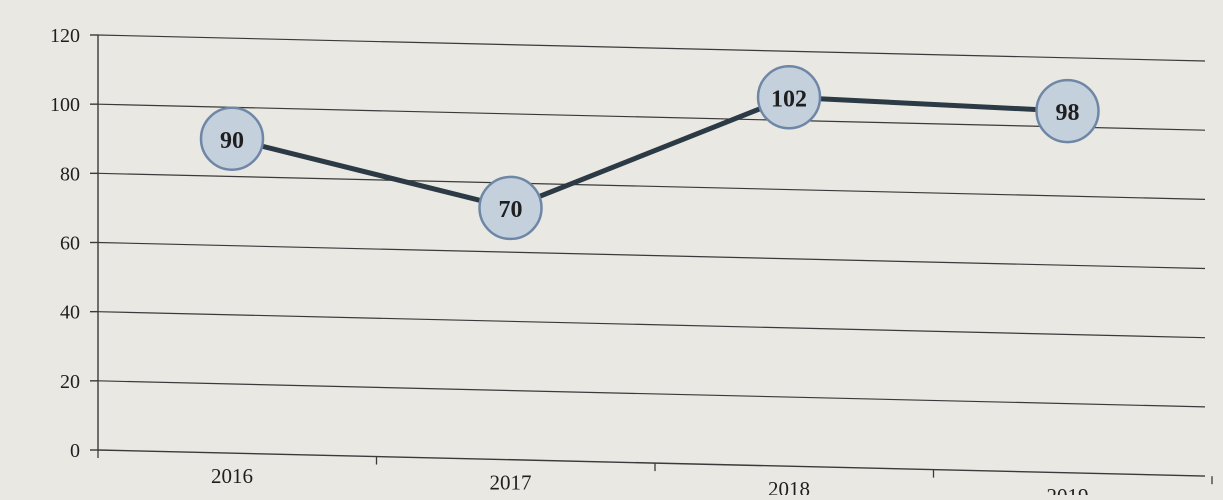  Describe the element at coordinates (65, 36) in the screenshot. I see `y-tick-label: 120` at that location.